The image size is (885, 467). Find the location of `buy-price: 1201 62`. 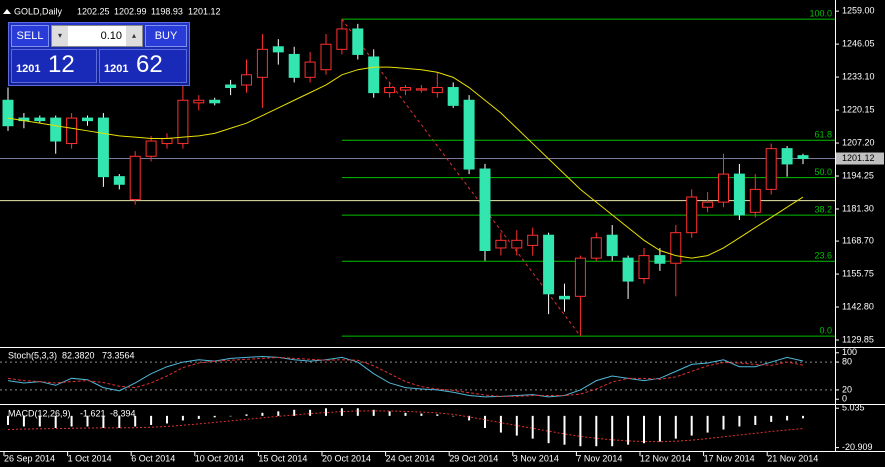

buy-price: 1201 62 is located at coordinates (143, 66).